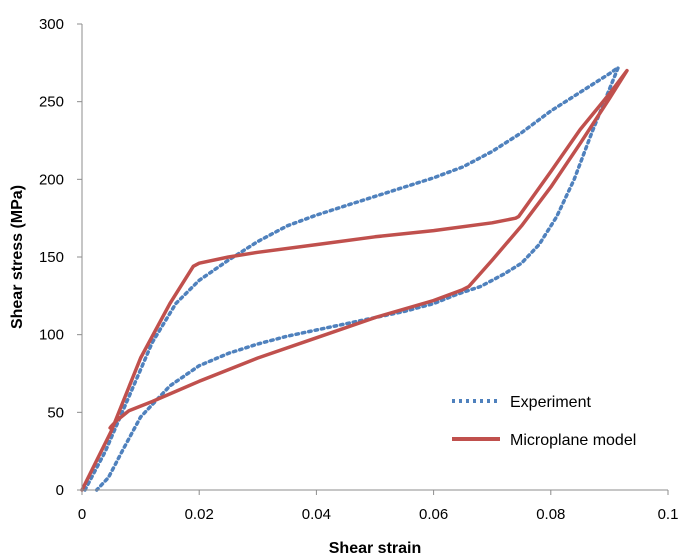 The image size is (684, 558). What do you see at coordinates (82, 514) in the screenshot?
I see `x-tick-label: 0` at bounding box center [82, 514].